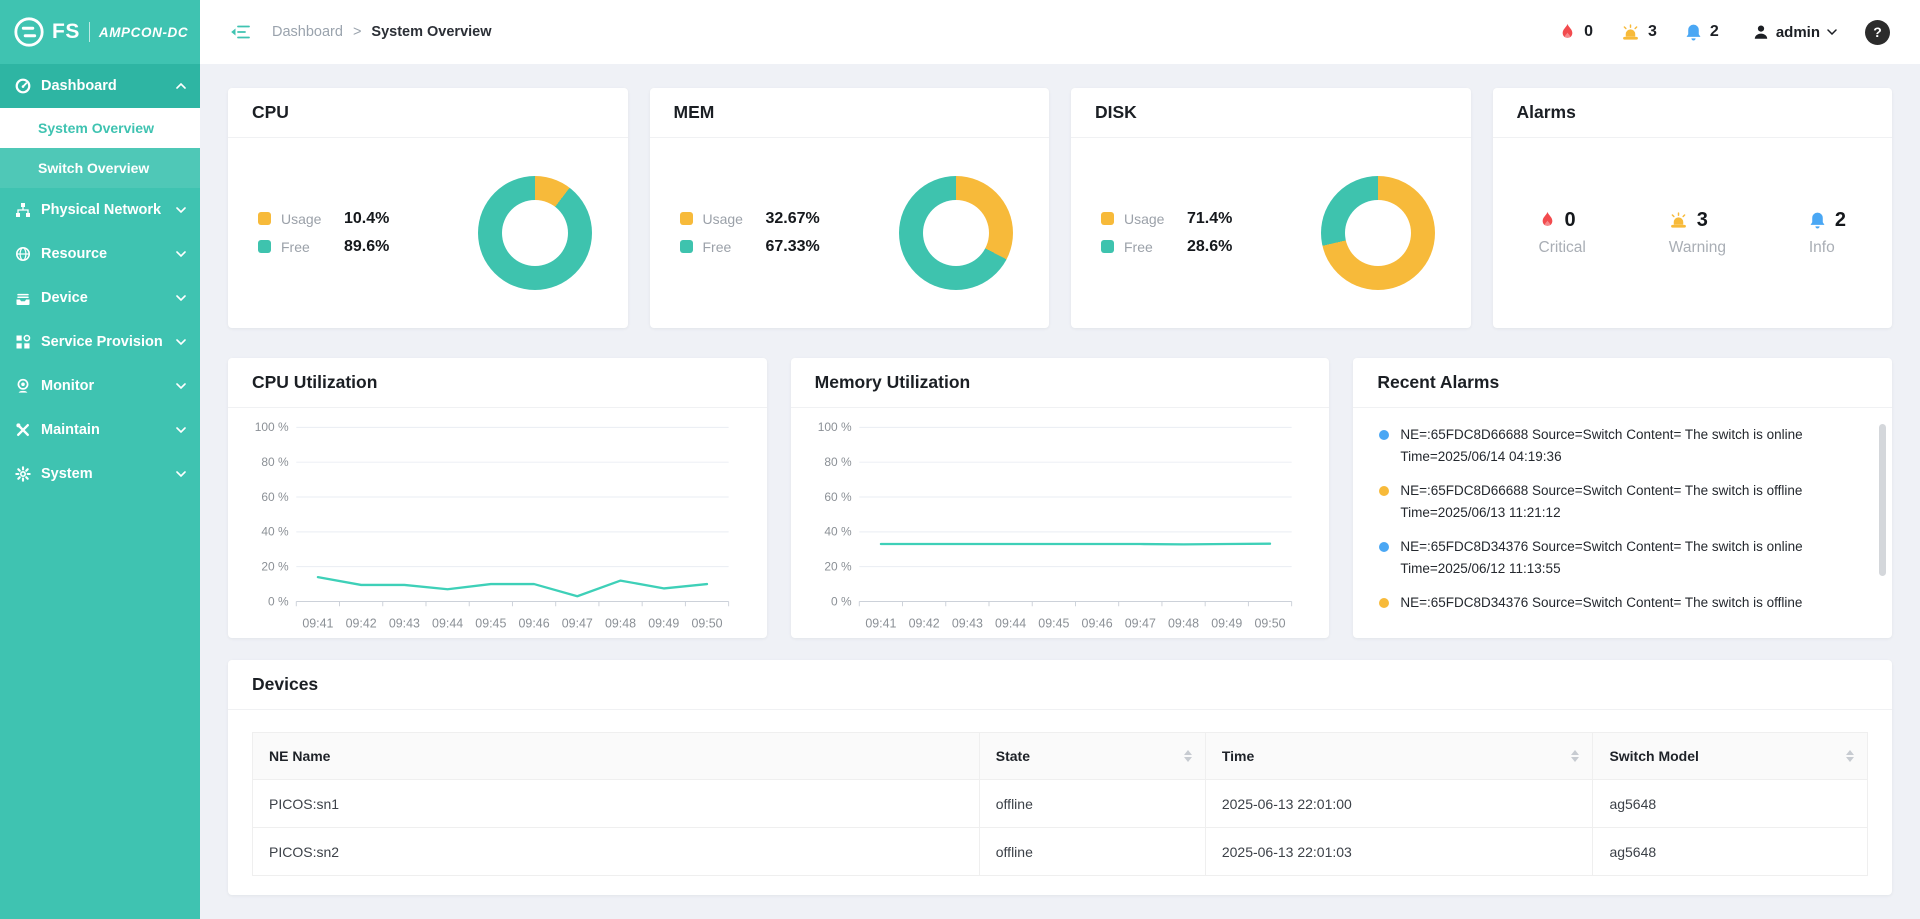 The height and width of the screenshot is (919, 1920). Describe the element at coordinates (70, 430) in the screenshot. I see `sidebar-item-label: Maintain` at that location.